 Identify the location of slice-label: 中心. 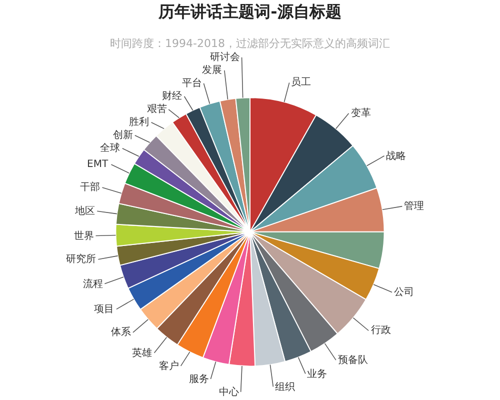
(229, 392).